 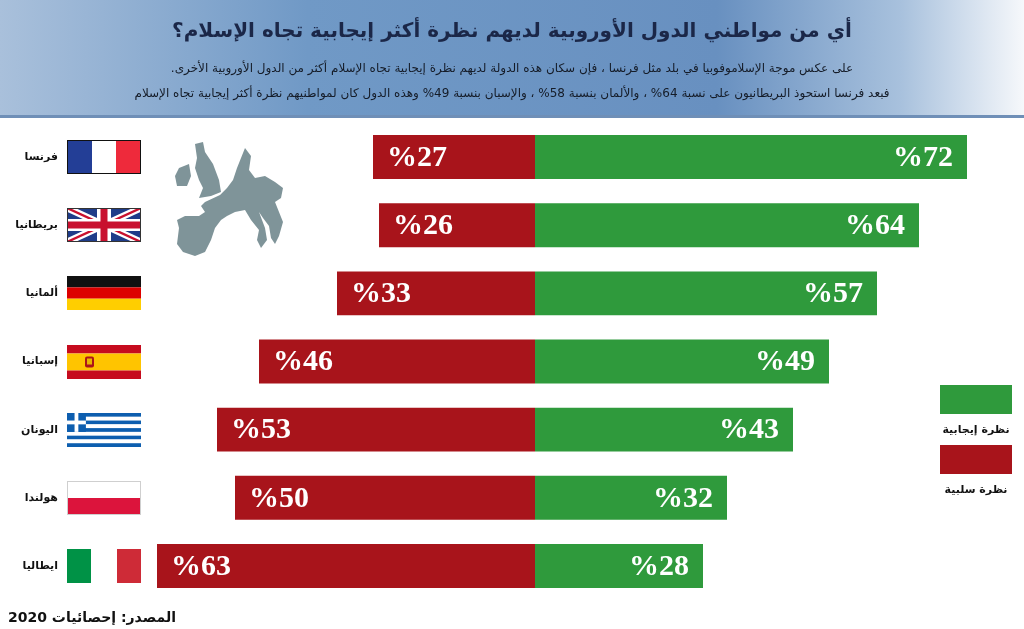 I want to click on y-tick-label: فرنسا, so click(x=41, y=156).